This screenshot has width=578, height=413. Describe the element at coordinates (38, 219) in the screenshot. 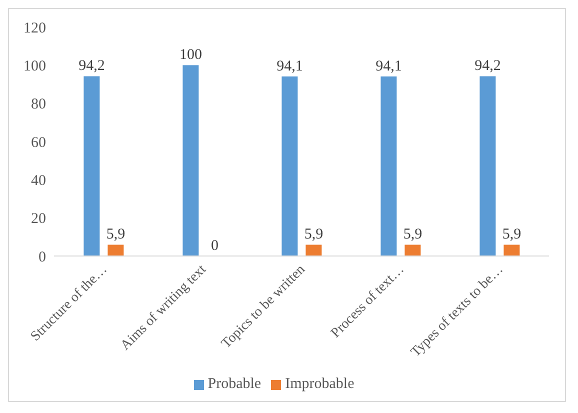

I see `y-tick-label: 20` at that location.